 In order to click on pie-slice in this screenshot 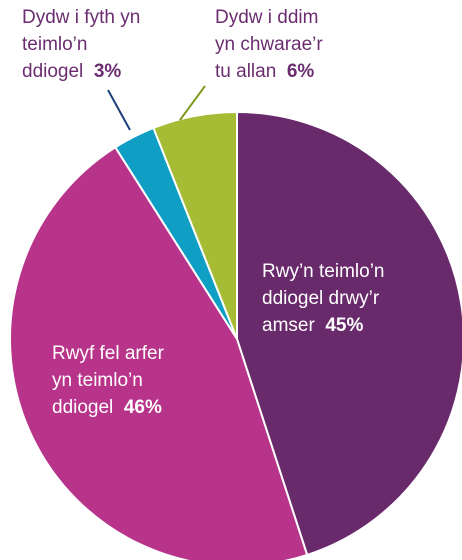, I will do `click(195, 225)`.